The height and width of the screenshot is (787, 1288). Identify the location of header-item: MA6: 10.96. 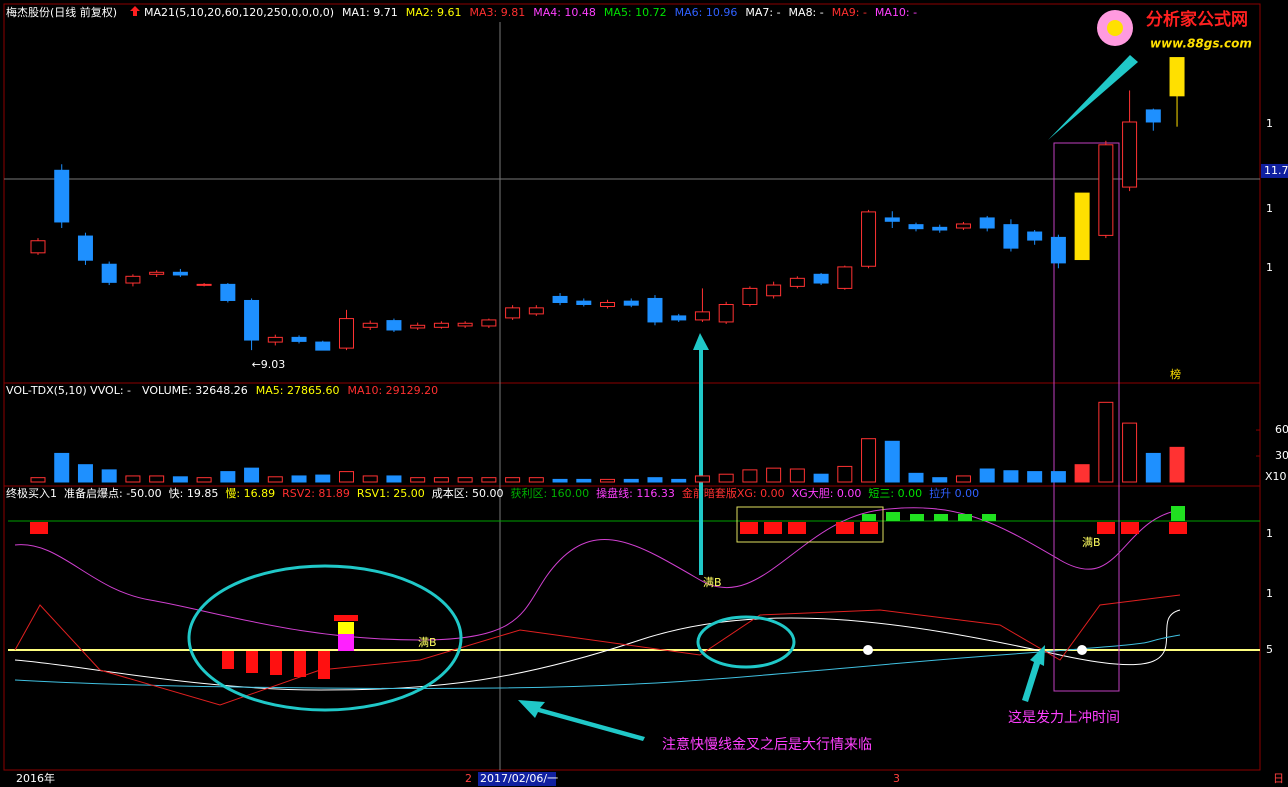
(706, 12).